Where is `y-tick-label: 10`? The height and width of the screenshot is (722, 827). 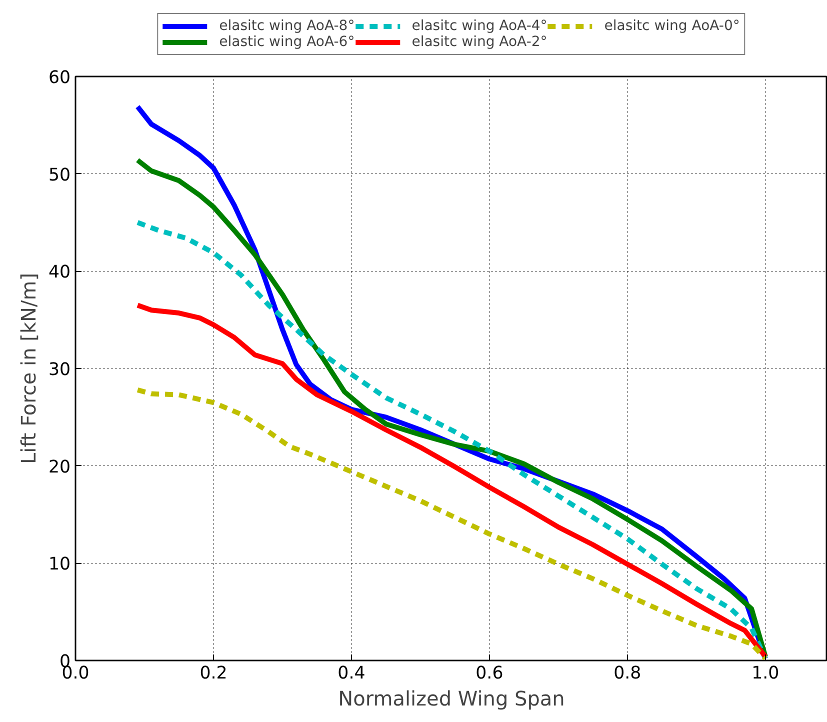 y-tick-label: 10 is located at coordinates (59, 564).